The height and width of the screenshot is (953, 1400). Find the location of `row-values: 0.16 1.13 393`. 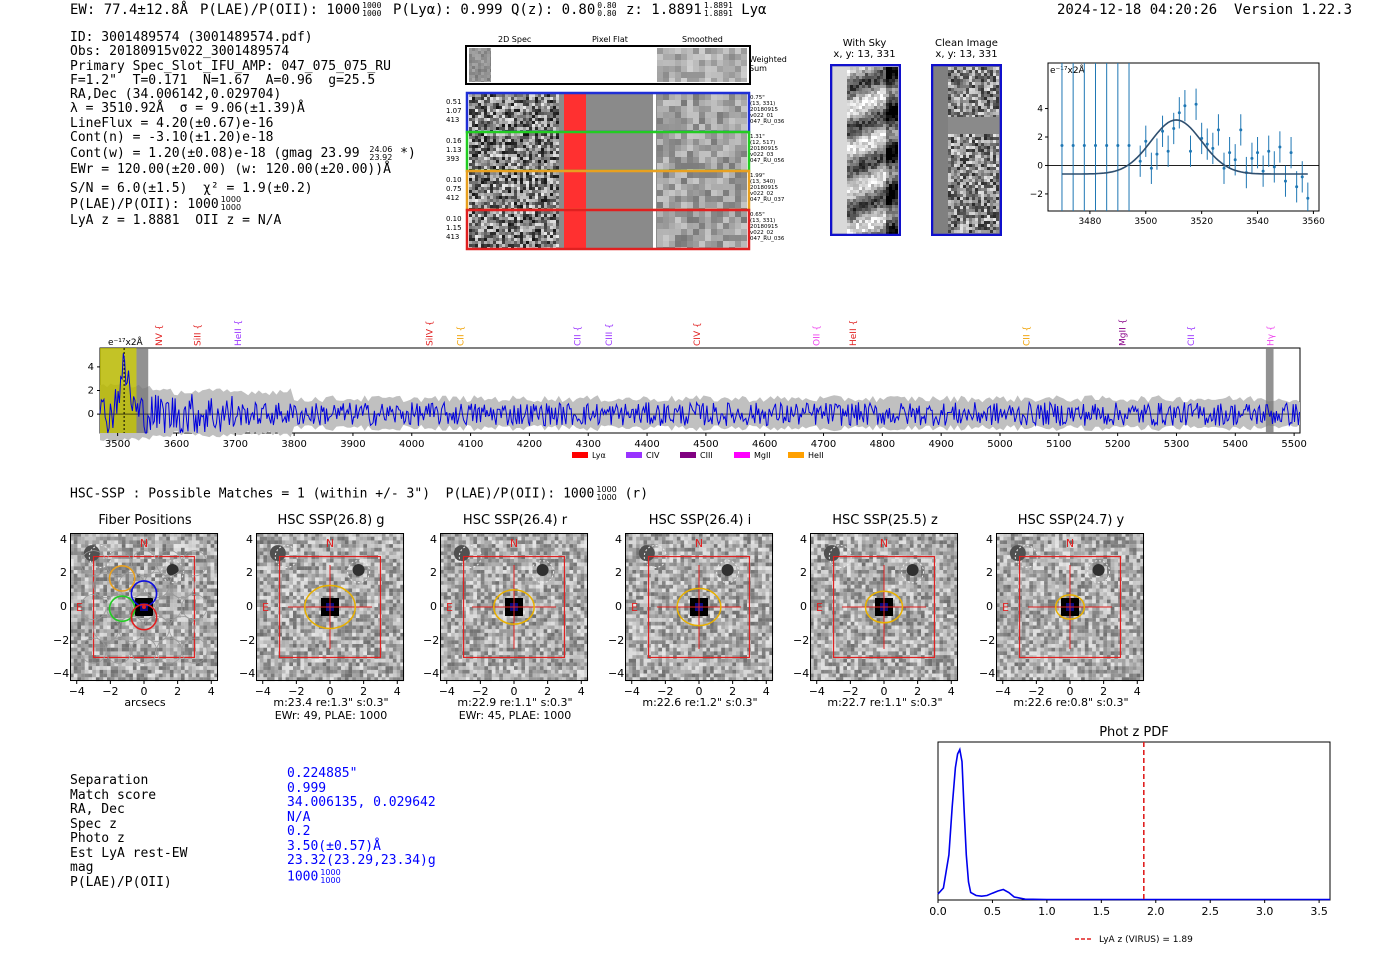

row-values: 0.16 1.13 393 is located at coordinates (454, 150).